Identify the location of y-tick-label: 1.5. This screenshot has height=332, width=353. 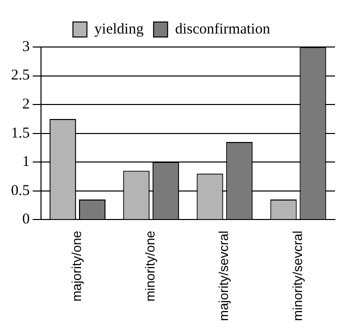
(20, 133).